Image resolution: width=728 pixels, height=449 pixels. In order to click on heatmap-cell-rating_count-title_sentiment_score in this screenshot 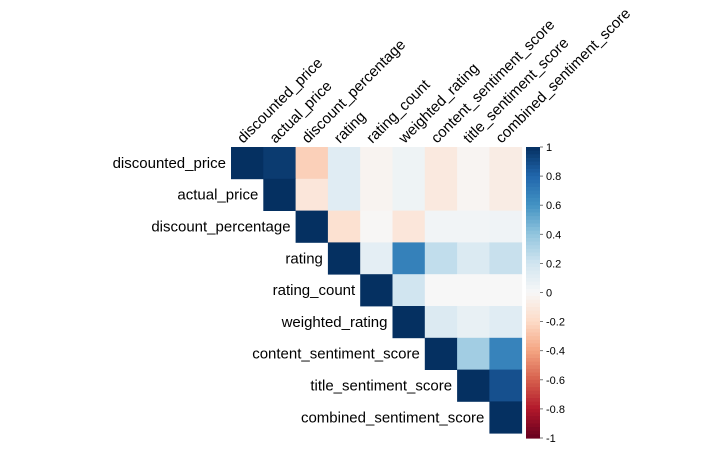, I will do `click(473, 290)`.